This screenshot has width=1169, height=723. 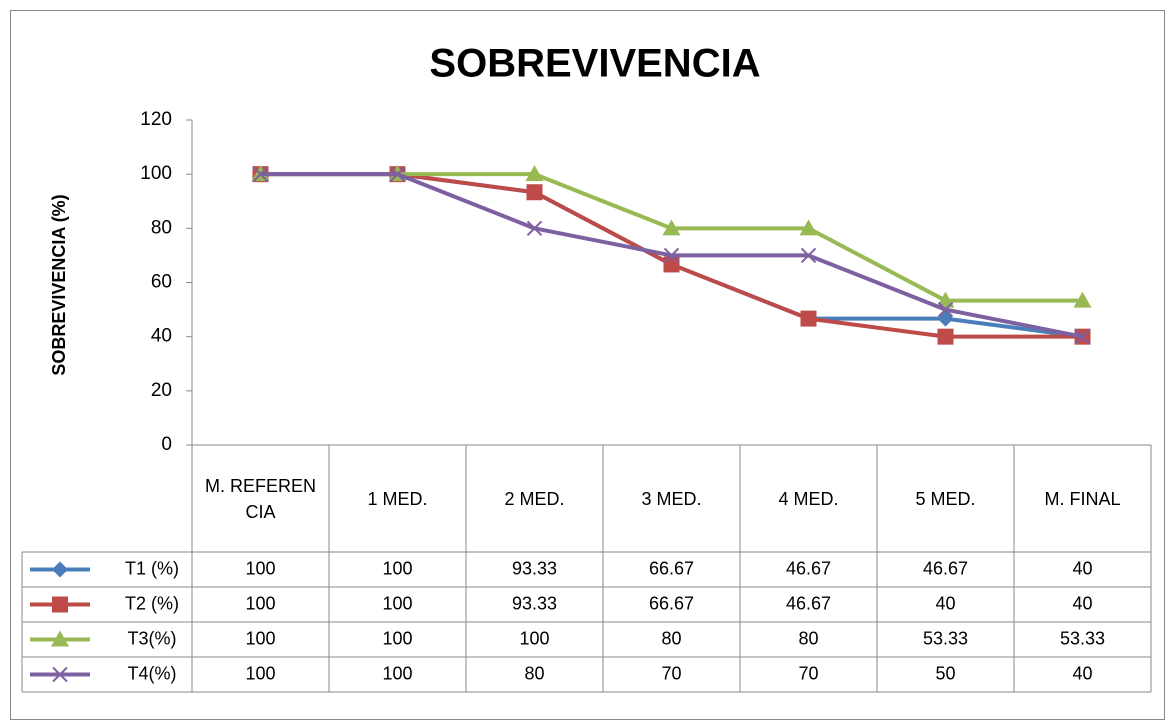 What do you see at coordinates (59, 284) in the screenshot?
I see `y-axis-label: SOBREVIVENCIA (%)` at bounding box center [59, 284].